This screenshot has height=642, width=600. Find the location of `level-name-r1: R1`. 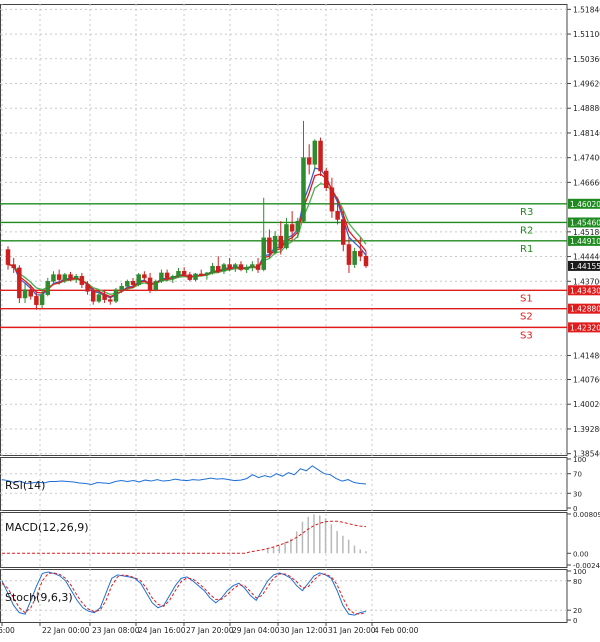

level-name-r1: R1 is located at coordinates (526, 249).